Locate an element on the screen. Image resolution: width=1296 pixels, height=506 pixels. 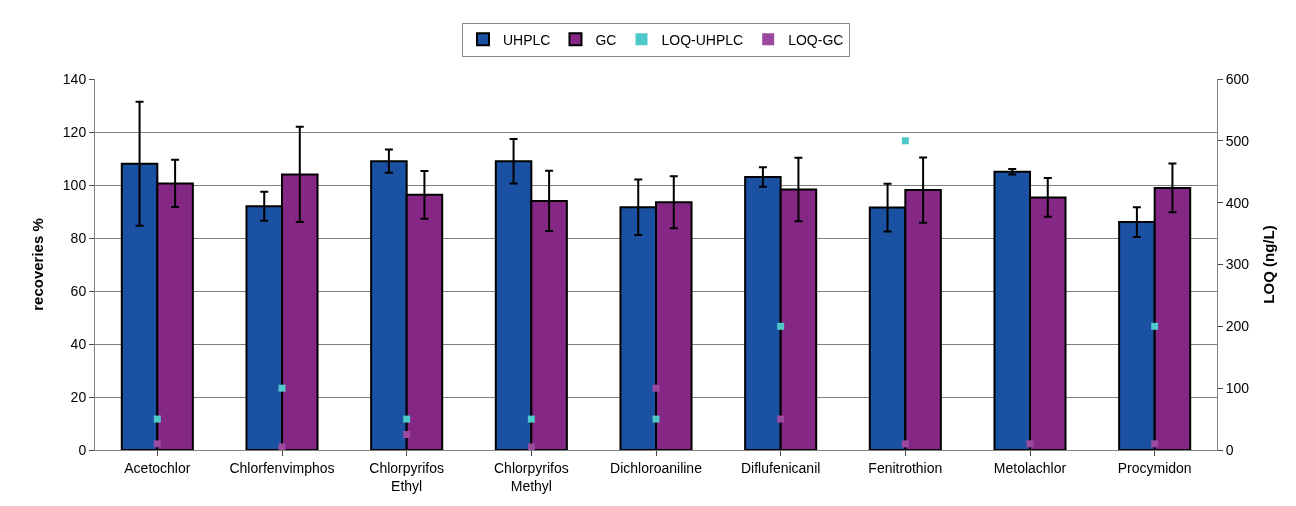
x-tick-label: Metolachlor is located at coordinates (1030, 467).